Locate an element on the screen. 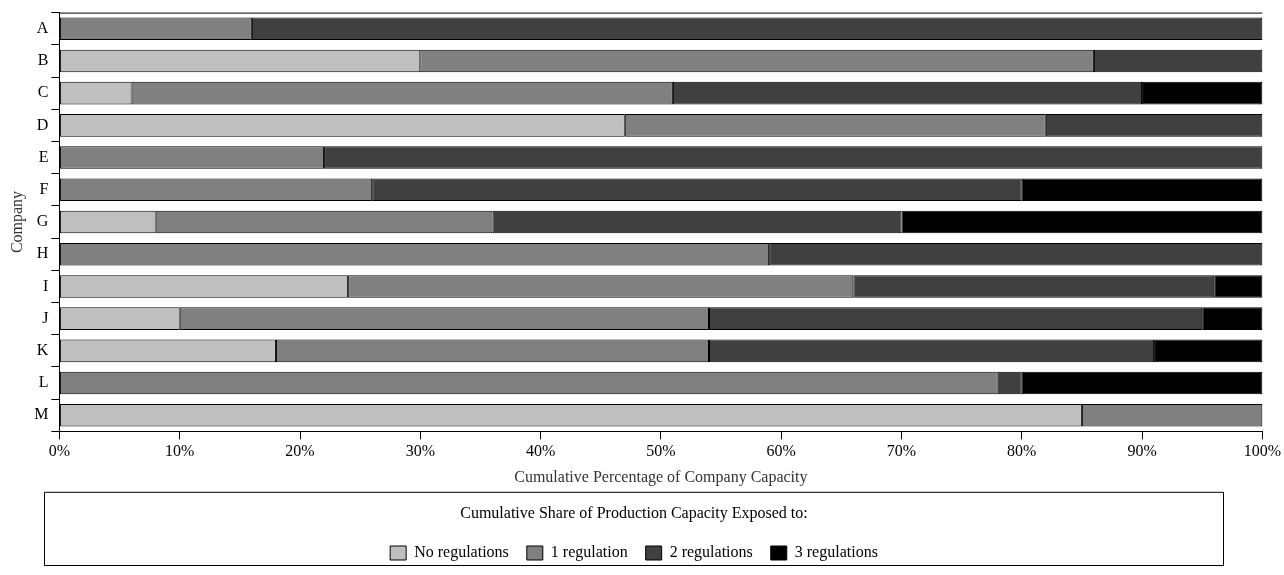 This screenshot has width=1284, height=575. legend-label: 3 regulations is located at coordinates (836, 552).